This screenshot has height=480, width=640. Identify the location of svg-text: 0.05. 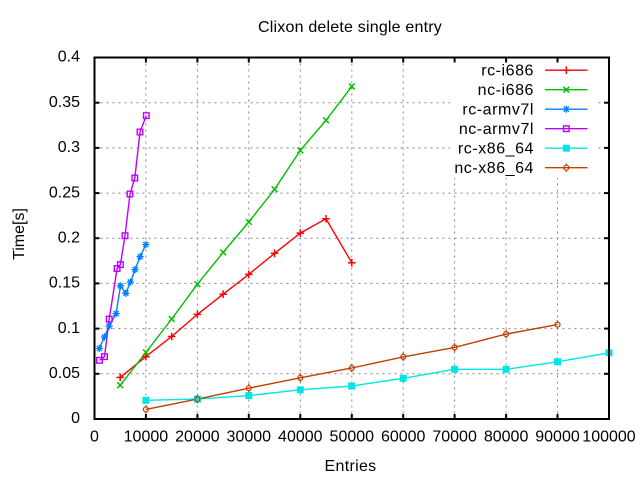
(64, 373).